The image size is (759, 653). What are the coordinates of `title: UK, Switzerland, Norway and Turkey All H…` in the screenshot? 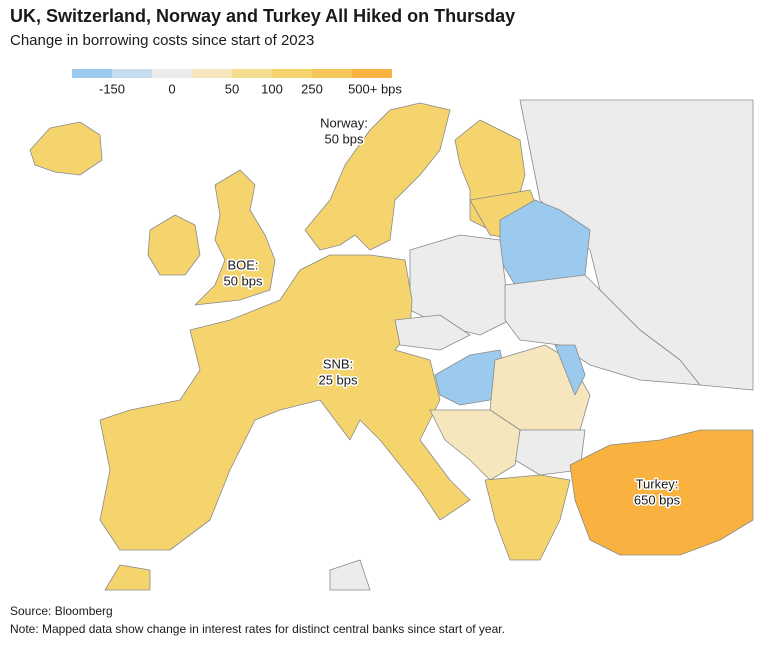 It's located at (262, 16).